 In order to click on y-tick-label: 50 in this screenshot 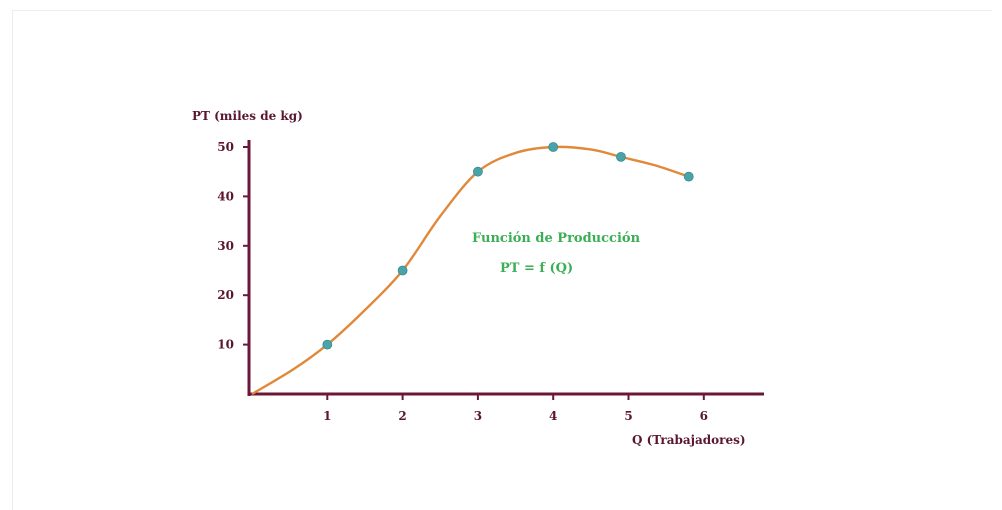, I will do `click(225, 147)`.